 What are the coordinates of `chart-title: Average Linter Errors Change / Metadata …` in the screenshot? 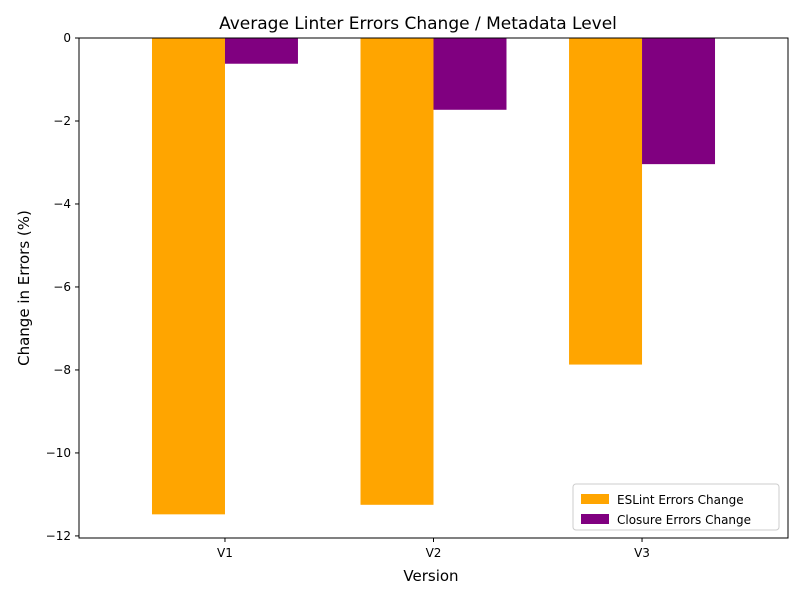 It's located at (418, 24).